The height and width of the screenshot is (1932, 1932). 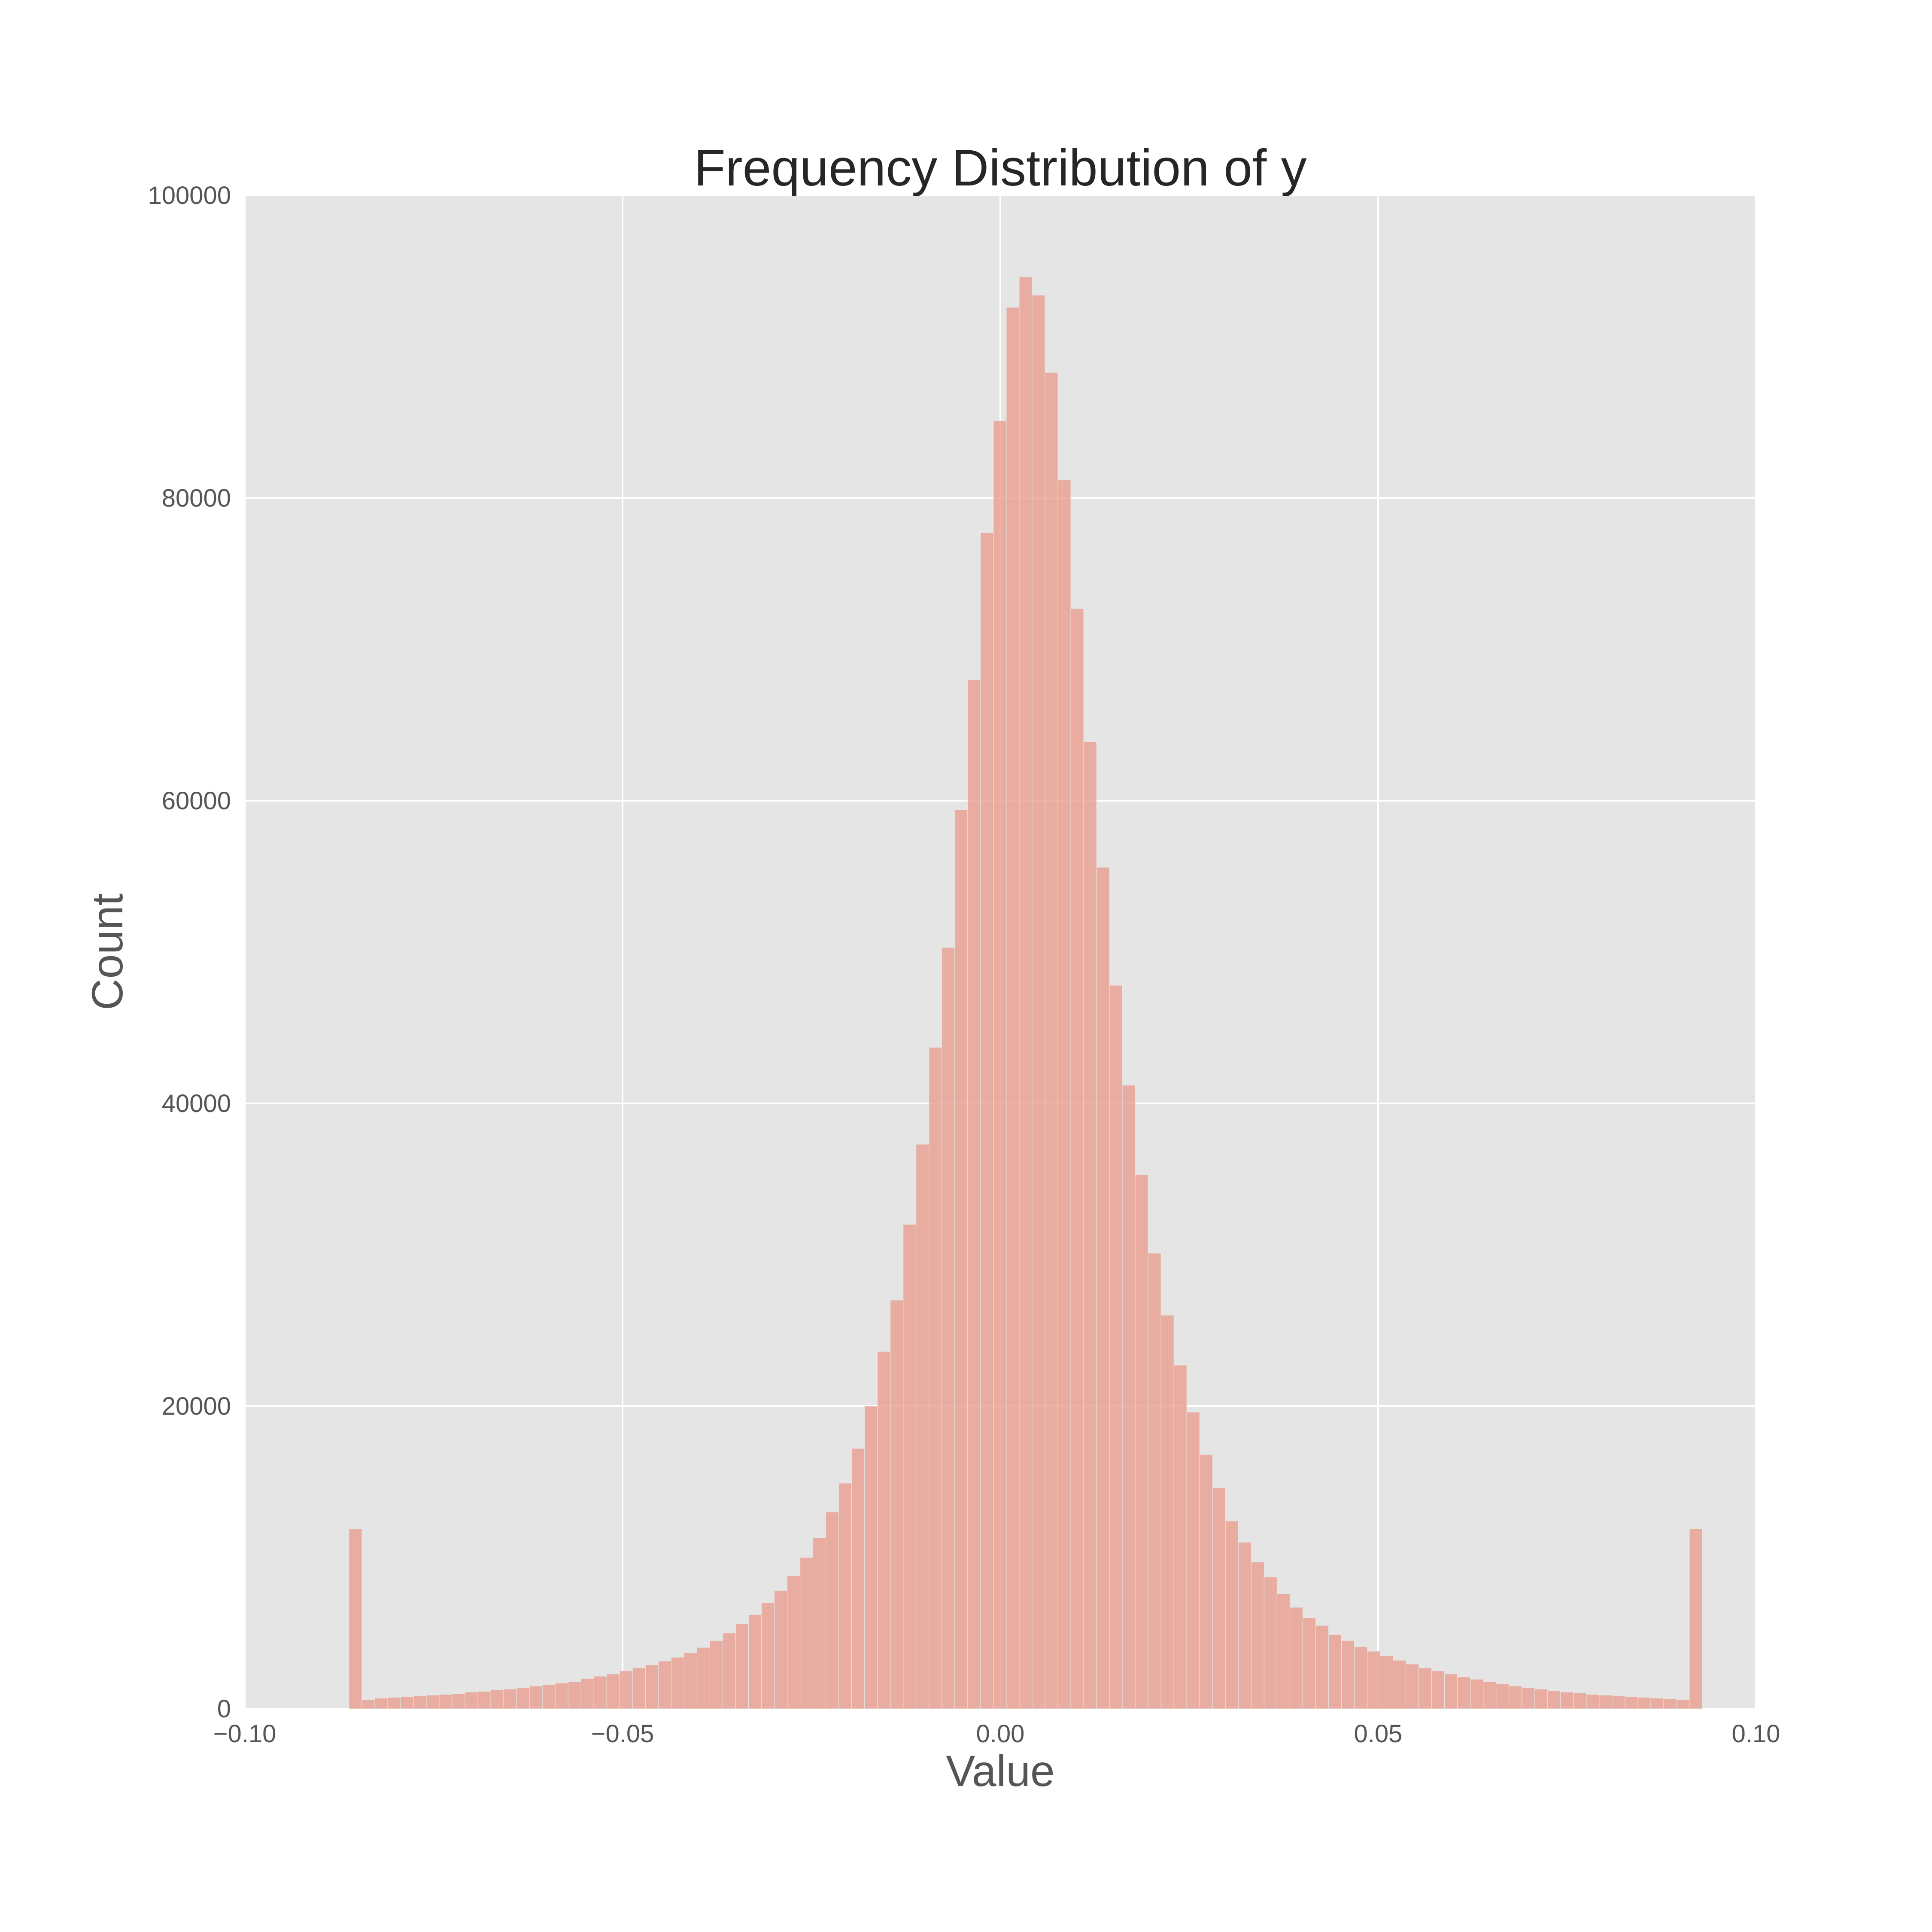 What do you see at coordinates (197, 1406) in the screenshot?
I see `y-tick-label: 20000` at bounding box center [197, 1406].